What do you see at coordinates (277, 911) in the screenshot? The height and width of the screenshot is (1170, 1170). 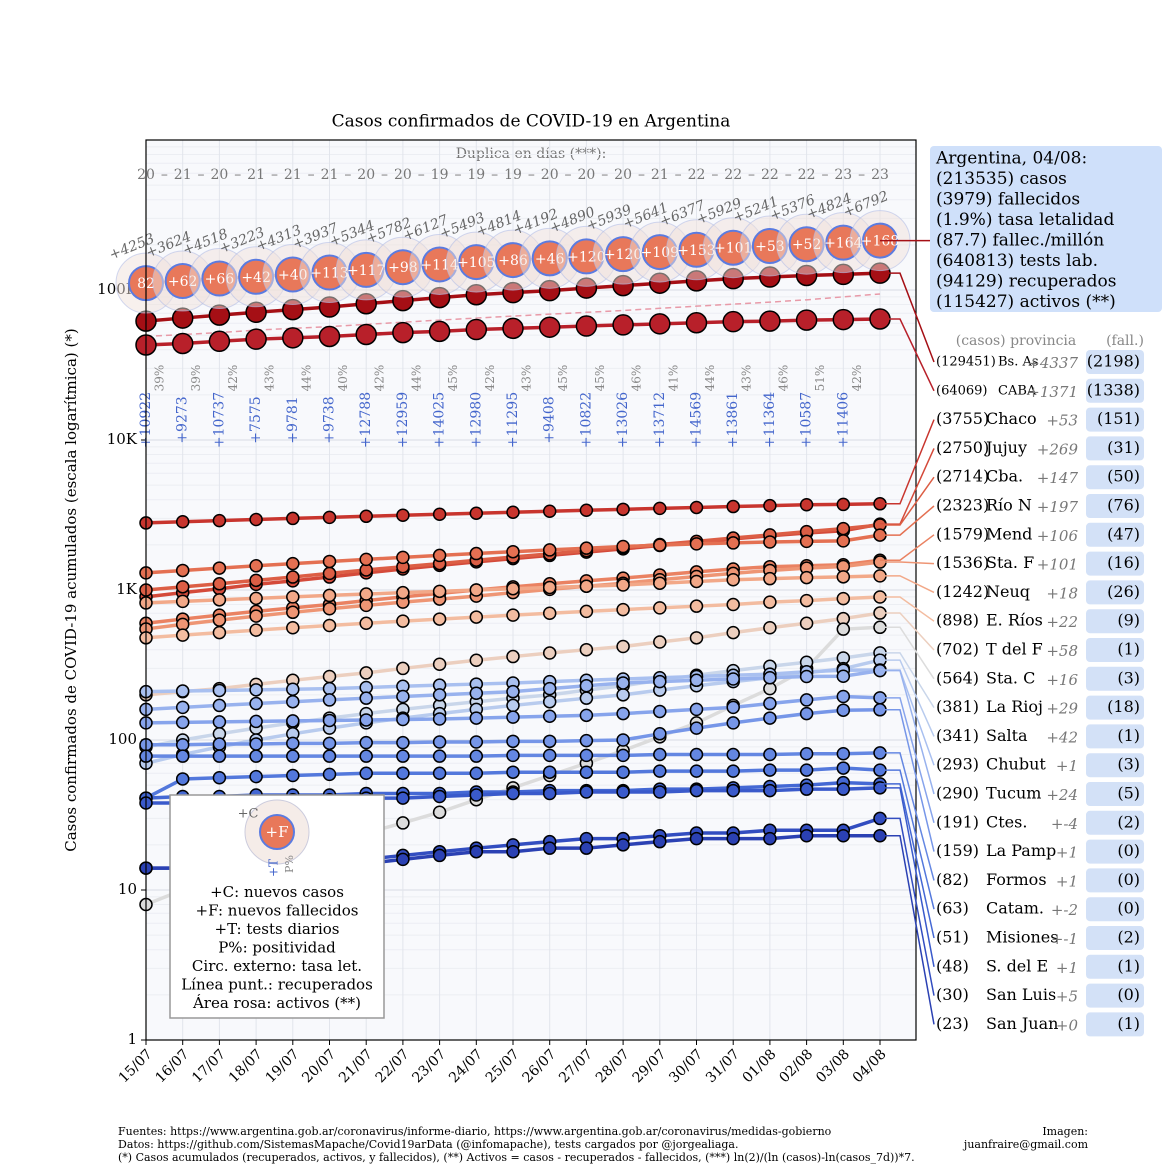 I see `legend-line: +F: nuevos fallecidos` at bounding box center [277, 911].